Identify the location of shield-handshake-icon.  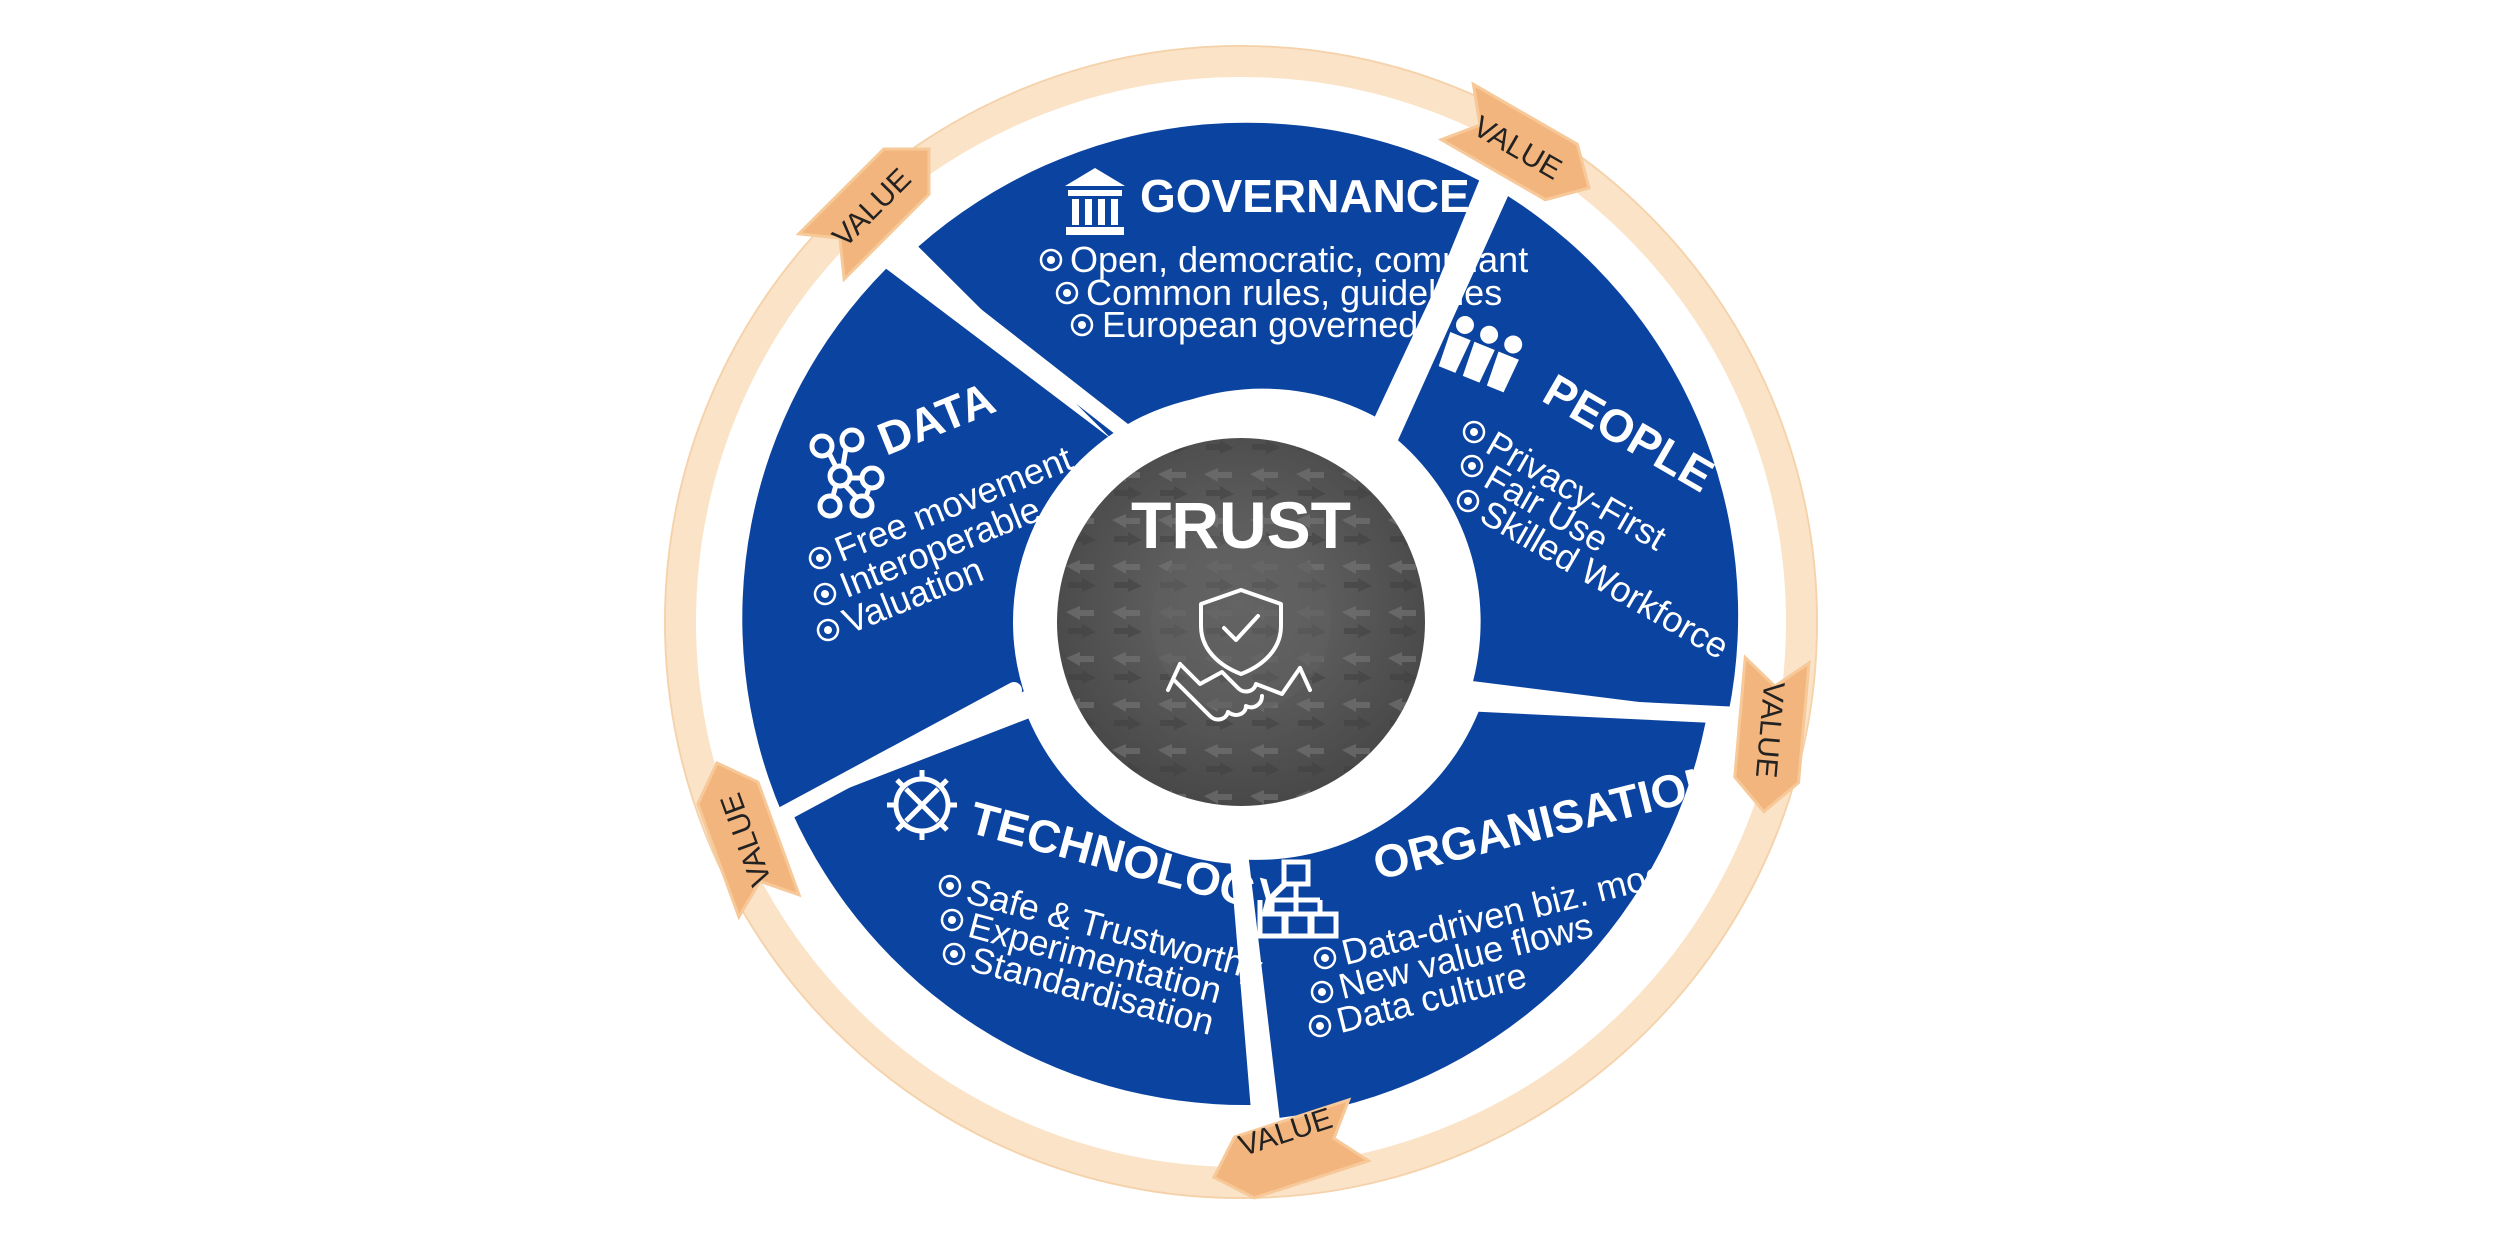
(1239, 655).